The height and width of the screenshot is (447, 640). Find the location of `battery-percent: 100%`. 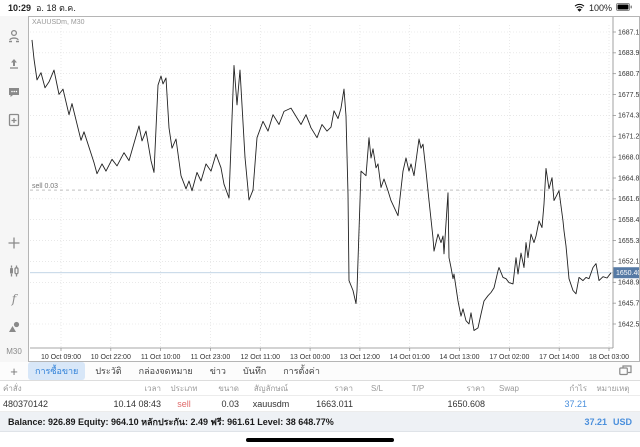

battery-percent: 100% is located at coordinates (600, 8).